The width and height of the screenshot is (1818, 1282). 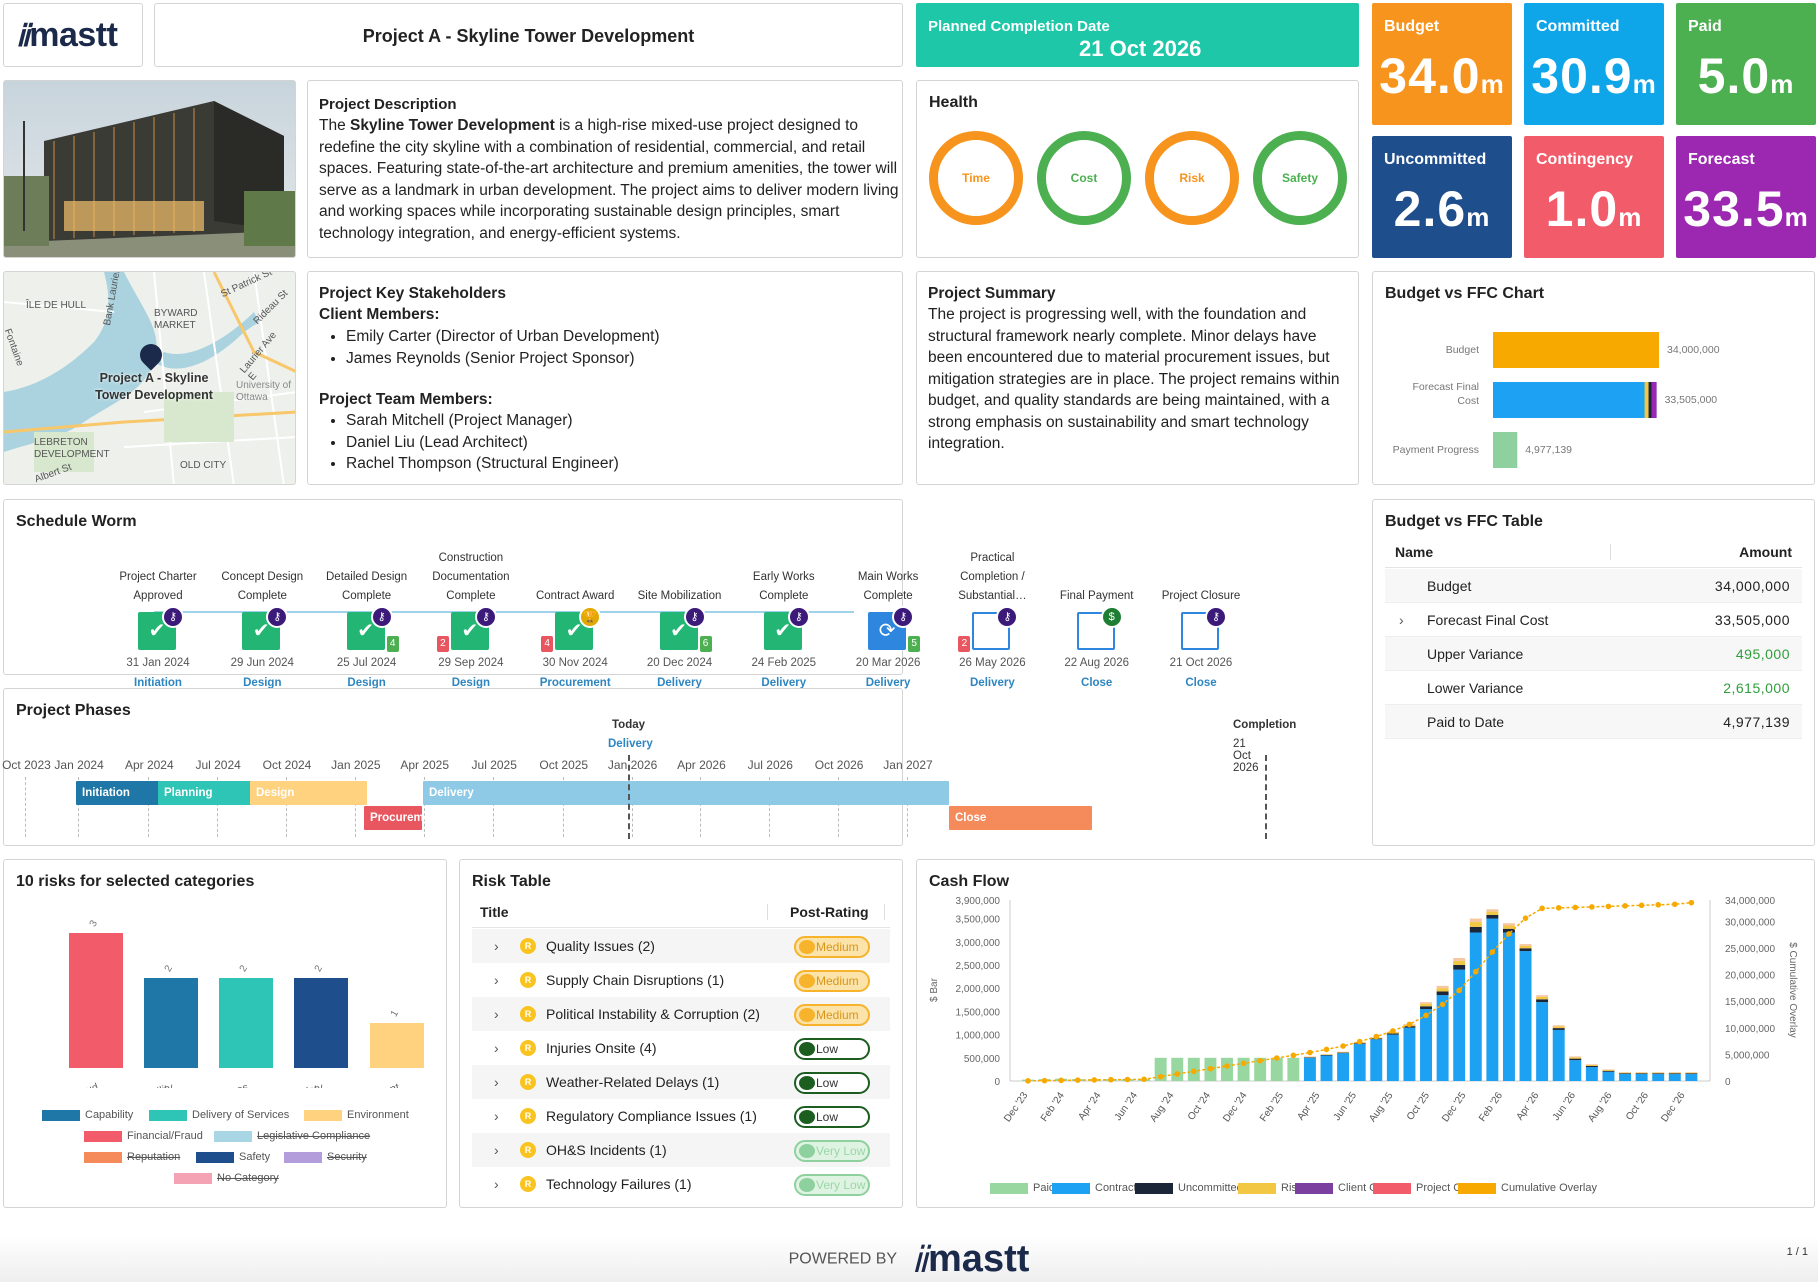 I want to click on kpi-forecast: Forecast 33.5m, so click(x=1746, y=197).